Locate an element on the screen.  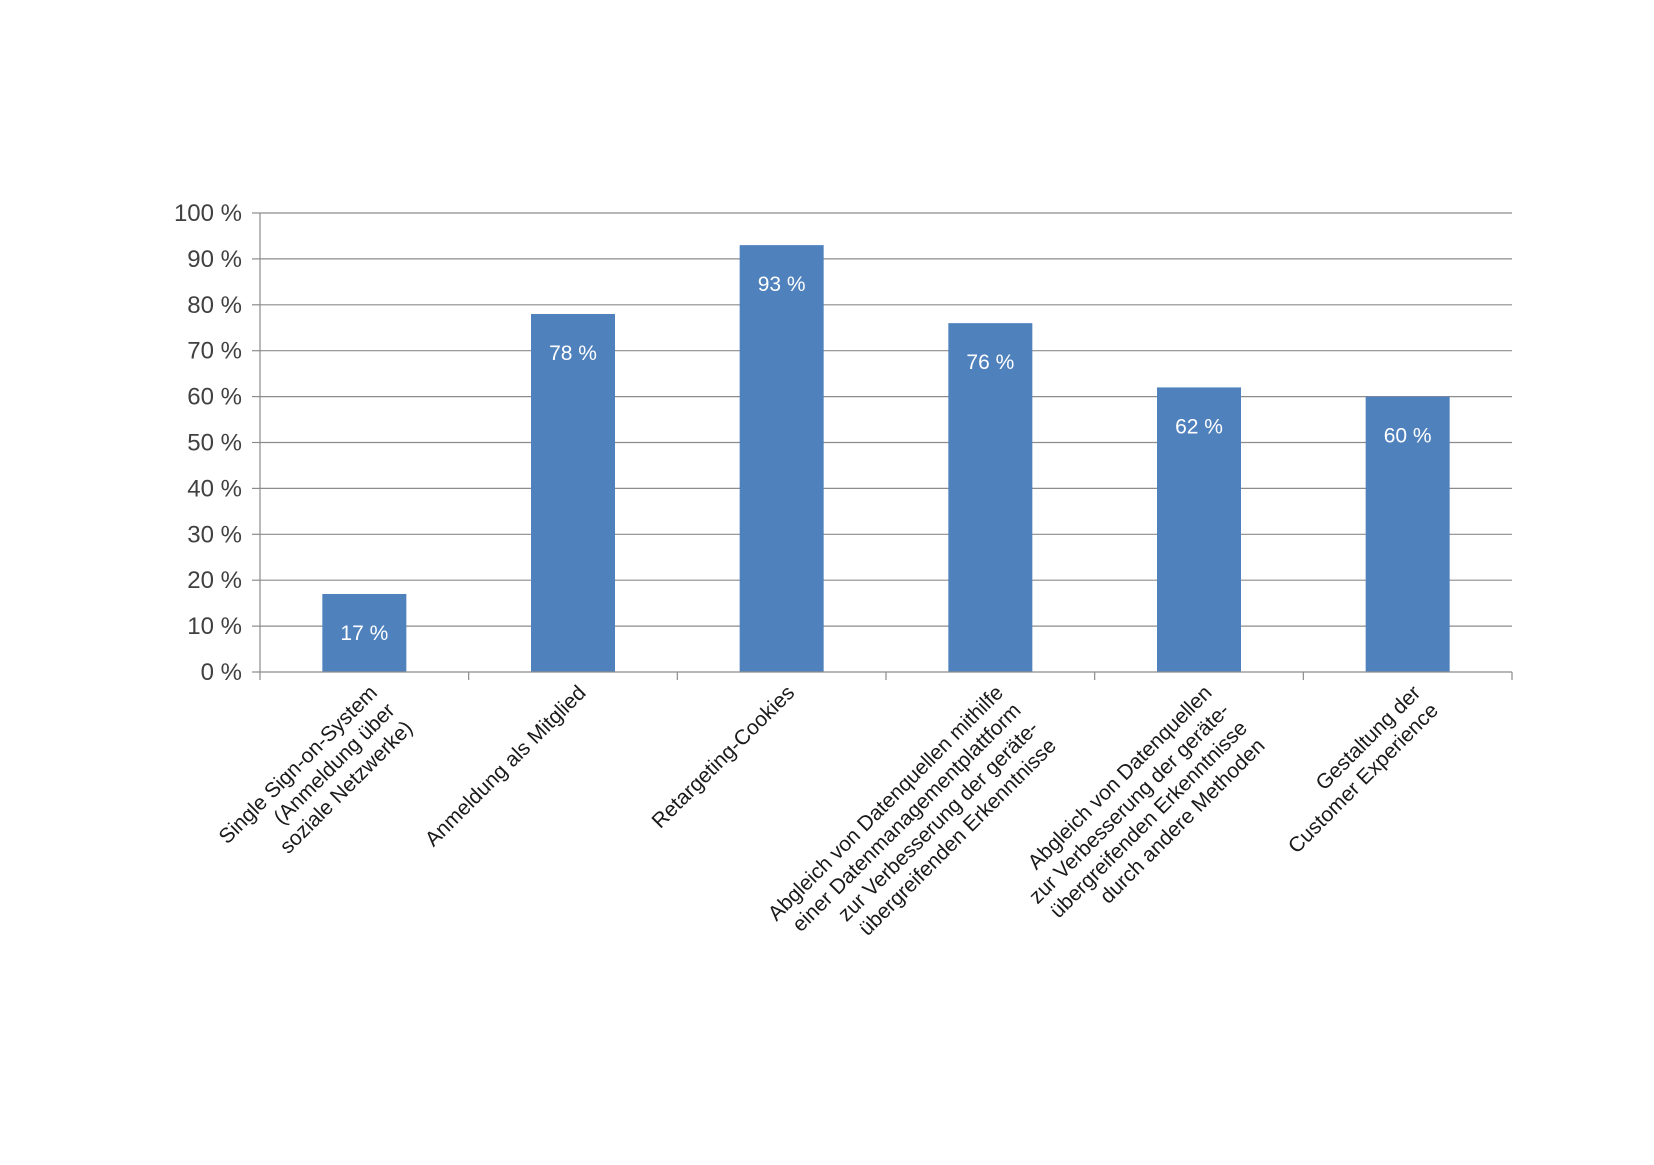
y-tick-label: 80 % is located at coordinates (214, 305).